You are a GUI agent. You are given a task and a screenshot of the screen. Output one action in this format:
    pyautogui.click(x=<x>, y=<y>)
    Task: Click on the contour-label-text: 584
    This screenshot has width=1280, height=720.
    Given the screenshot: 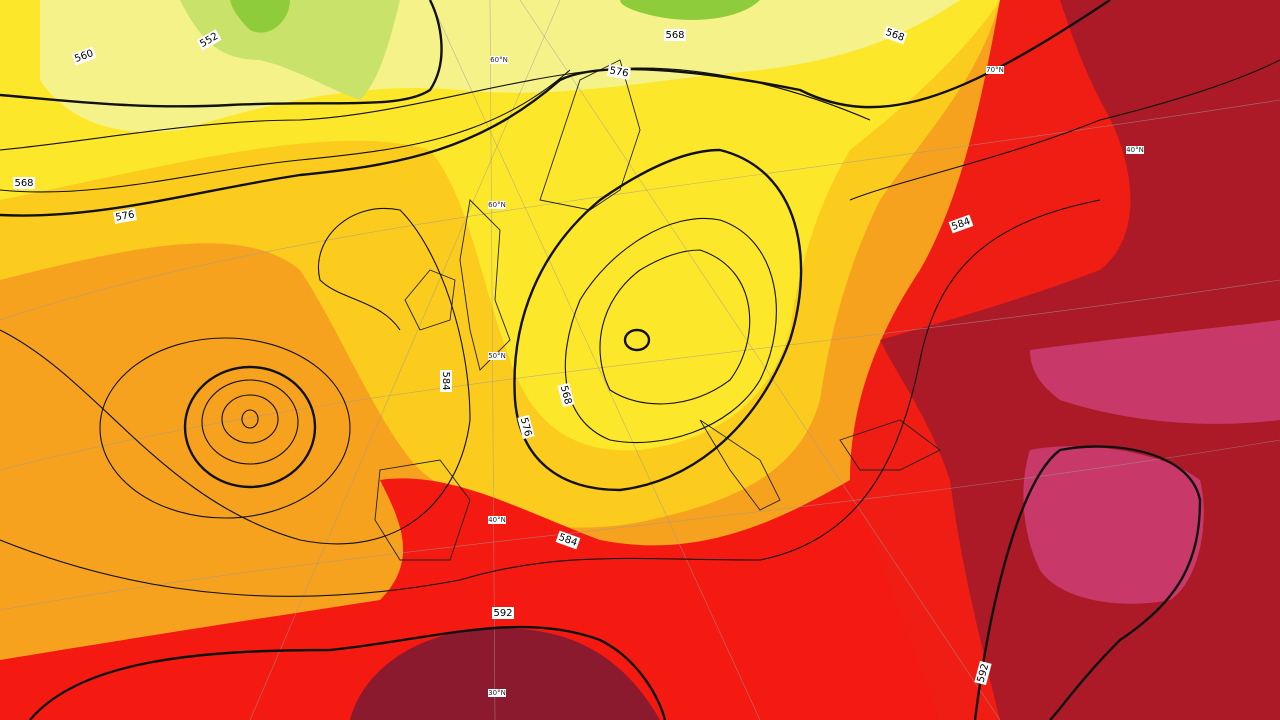 What is the action you would take?
    pyautogui.click(x=445, y=380)
    